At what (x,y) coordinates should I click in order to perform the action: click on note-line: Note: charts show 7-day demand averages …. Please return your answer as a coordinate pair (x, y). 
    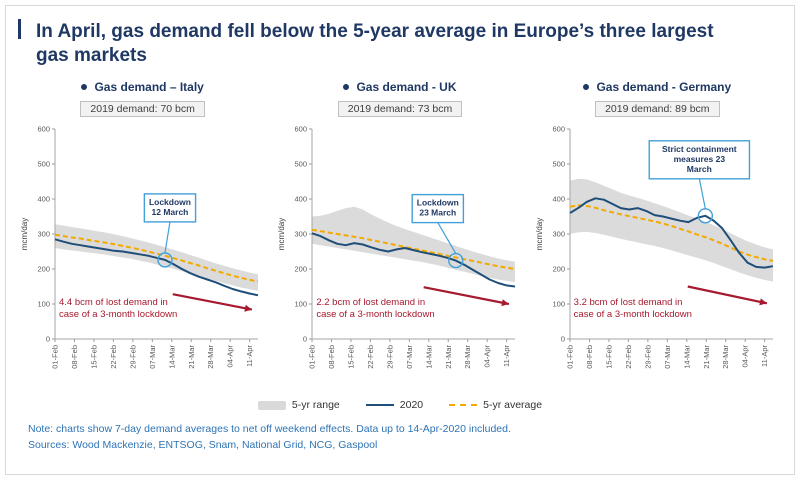
    Looking at the image, I should click on (269, 429).